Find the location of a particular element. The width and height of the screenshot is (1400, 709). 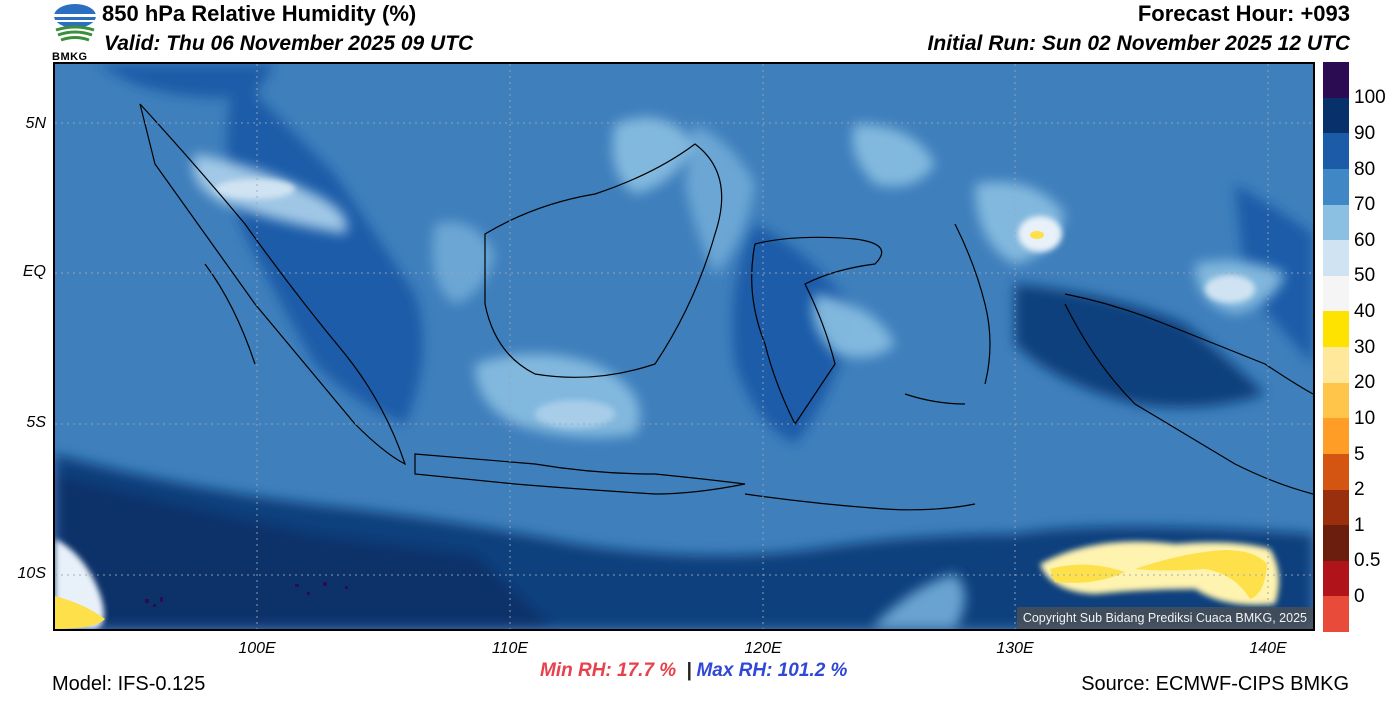

lon-label-130e: 130E is located at coordinates (1015, 648).